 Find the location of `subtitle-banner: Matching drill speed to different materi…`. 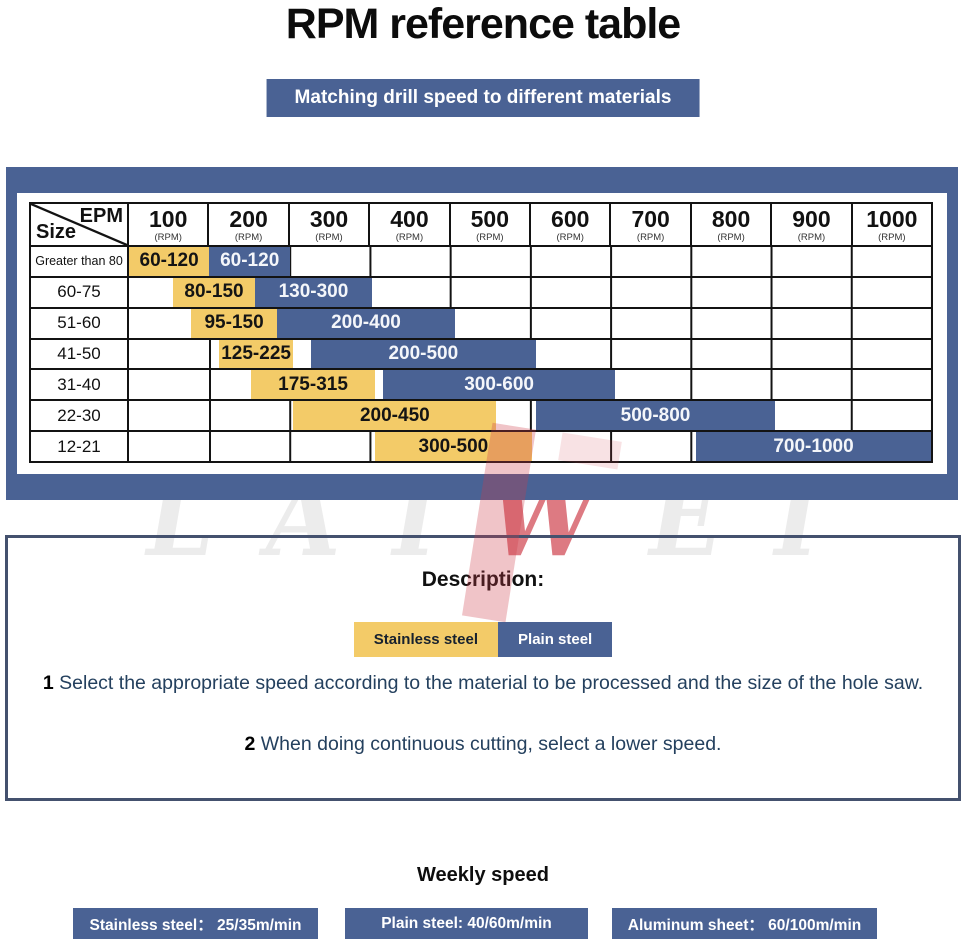

subtitle-banner: Matching drill speed to different materi… is located at coordinates (483, 98).